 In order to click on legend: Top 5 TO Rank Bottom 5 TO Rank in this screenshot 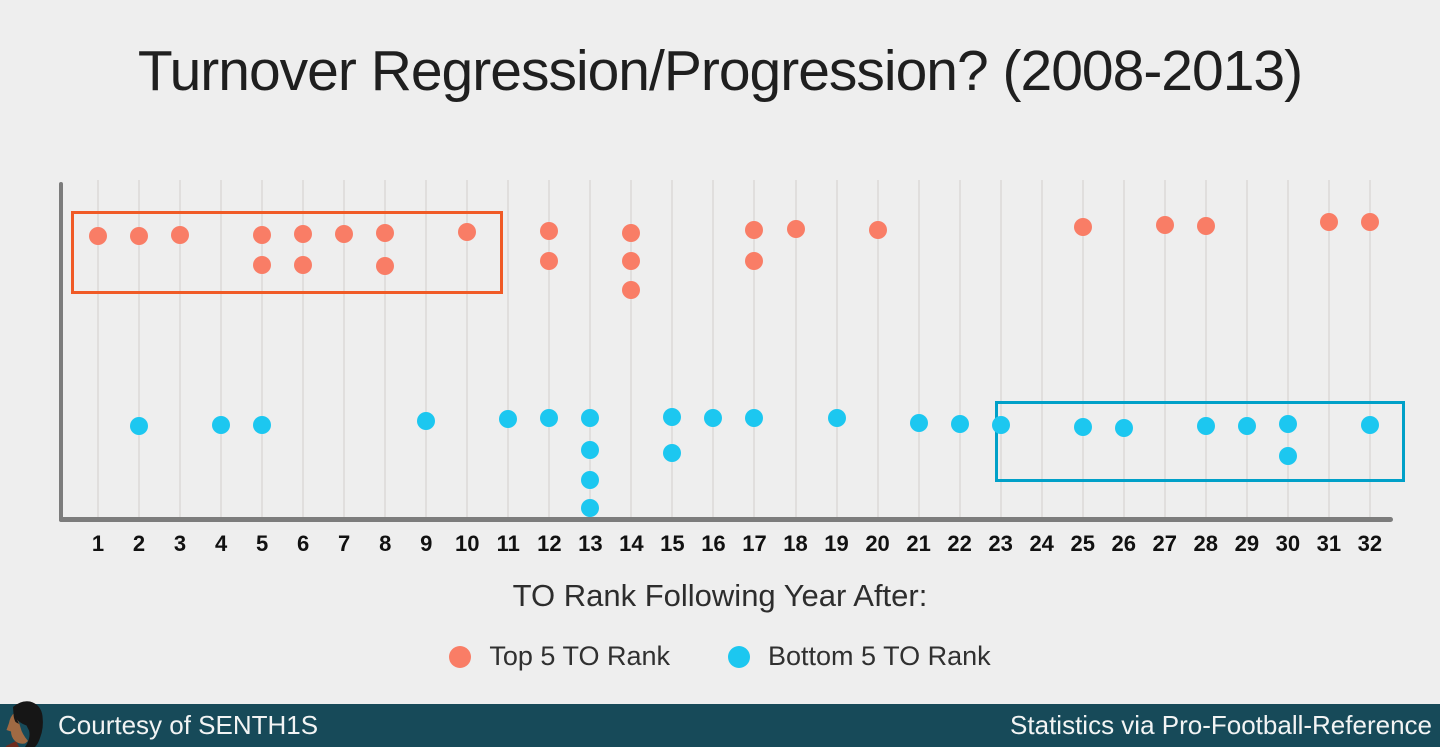, I will do `click(720, 656)`.